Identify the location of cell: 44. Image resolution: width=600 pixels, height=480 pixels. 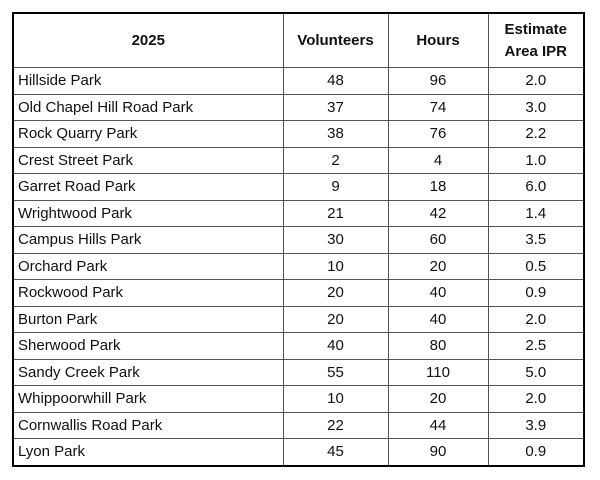
(438, 425).